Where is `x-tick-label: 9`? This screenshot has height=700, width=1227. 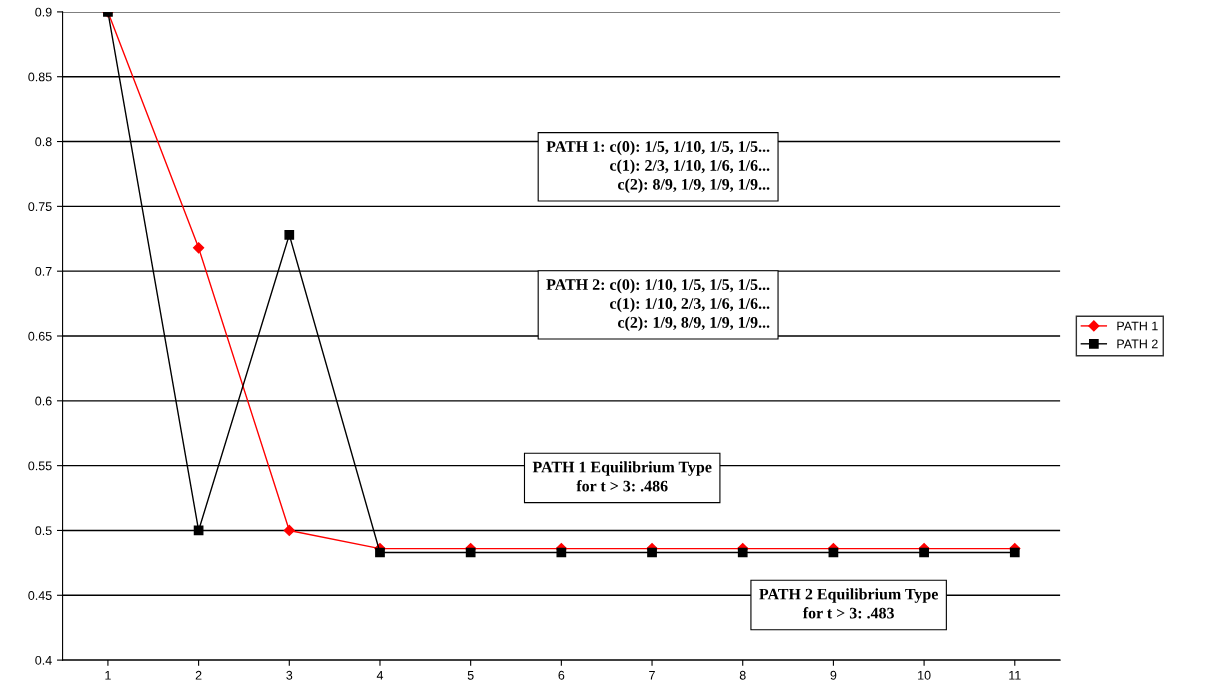 x-tick-label: 9 is located at coordinates (833, 675).